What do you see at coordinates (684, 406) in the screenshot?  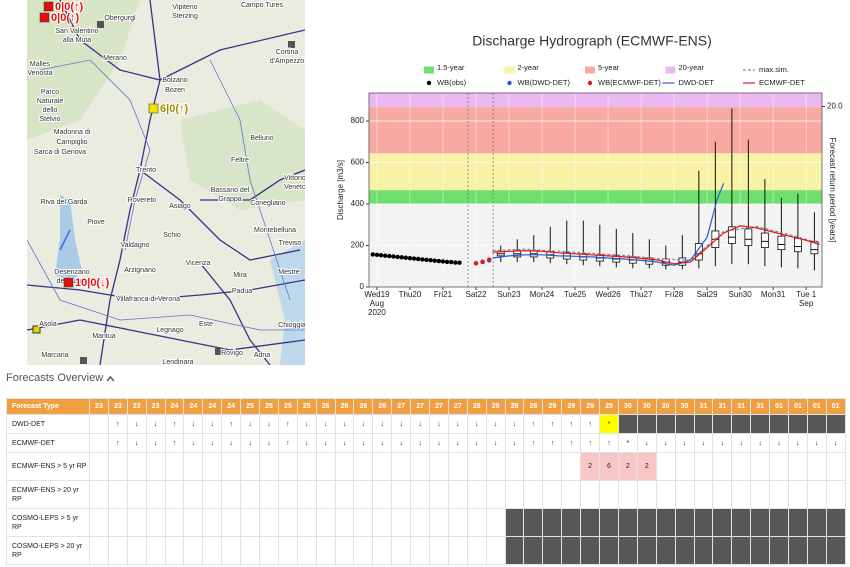 I see `header-cell: 30` at bounding box center [684, 406].